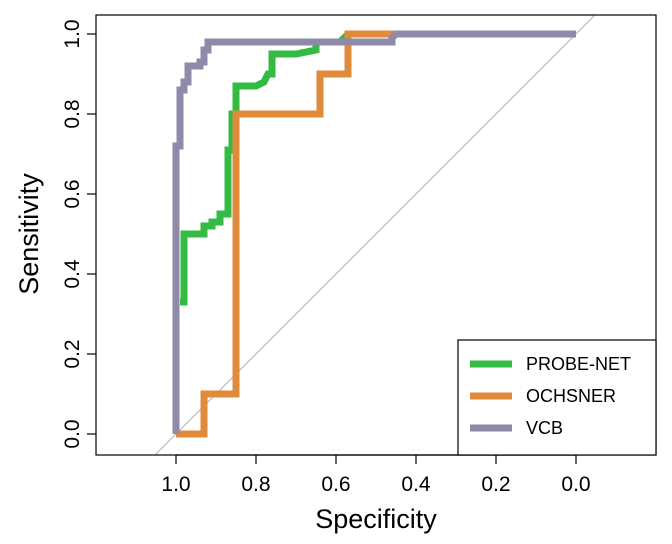  Describe the element at coordinates (72, 193) in the screenshot. I see `y-tick-label: 0.6` at that location.